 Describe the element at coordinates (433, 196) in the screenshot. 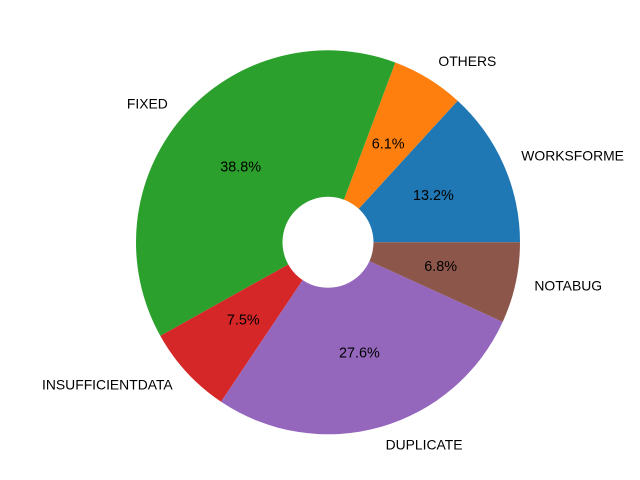

I see `svg-text: 13.2%` at that location.